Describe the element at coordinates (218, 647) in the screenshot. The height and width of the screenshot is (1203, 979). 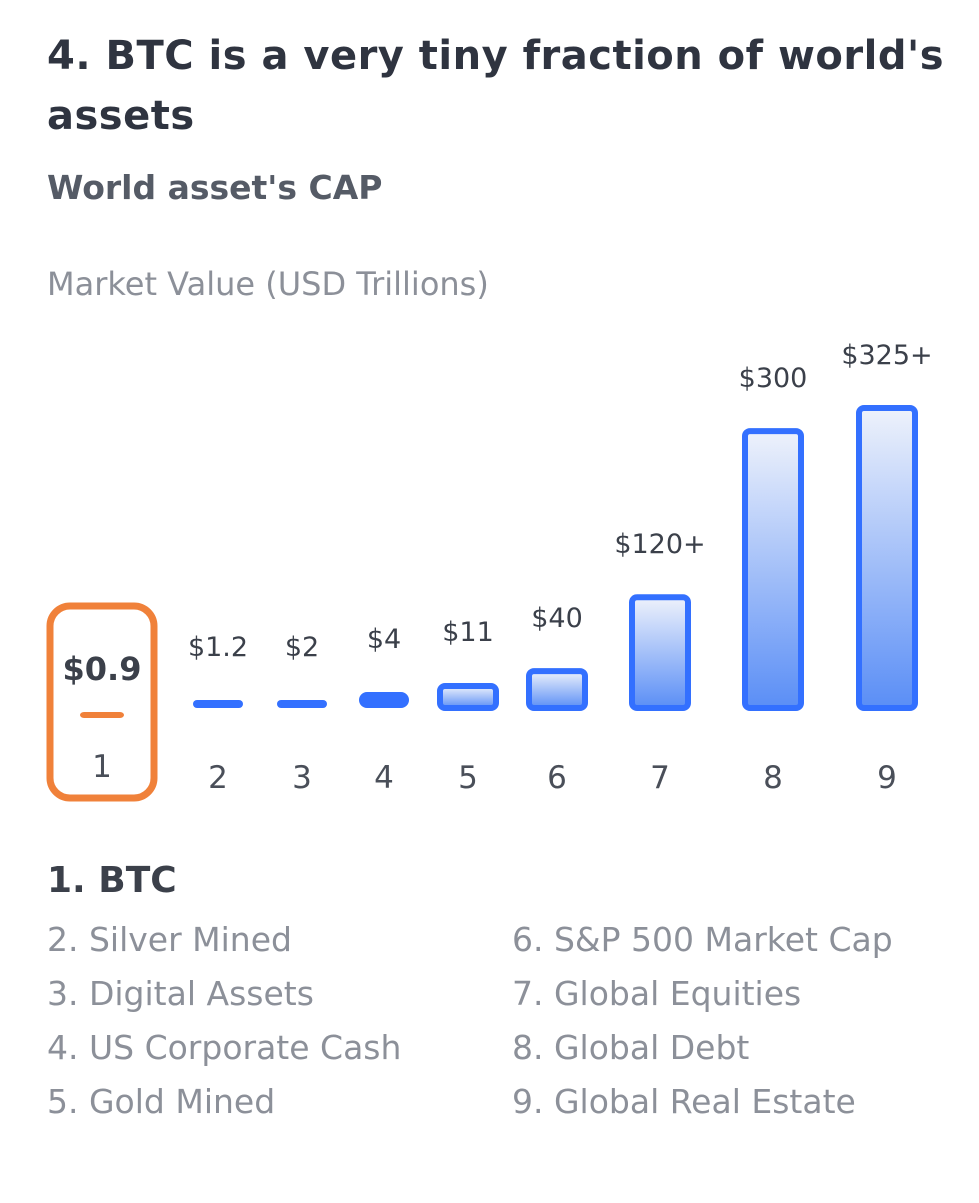
I see `value-label-2: $1.2` at that location.